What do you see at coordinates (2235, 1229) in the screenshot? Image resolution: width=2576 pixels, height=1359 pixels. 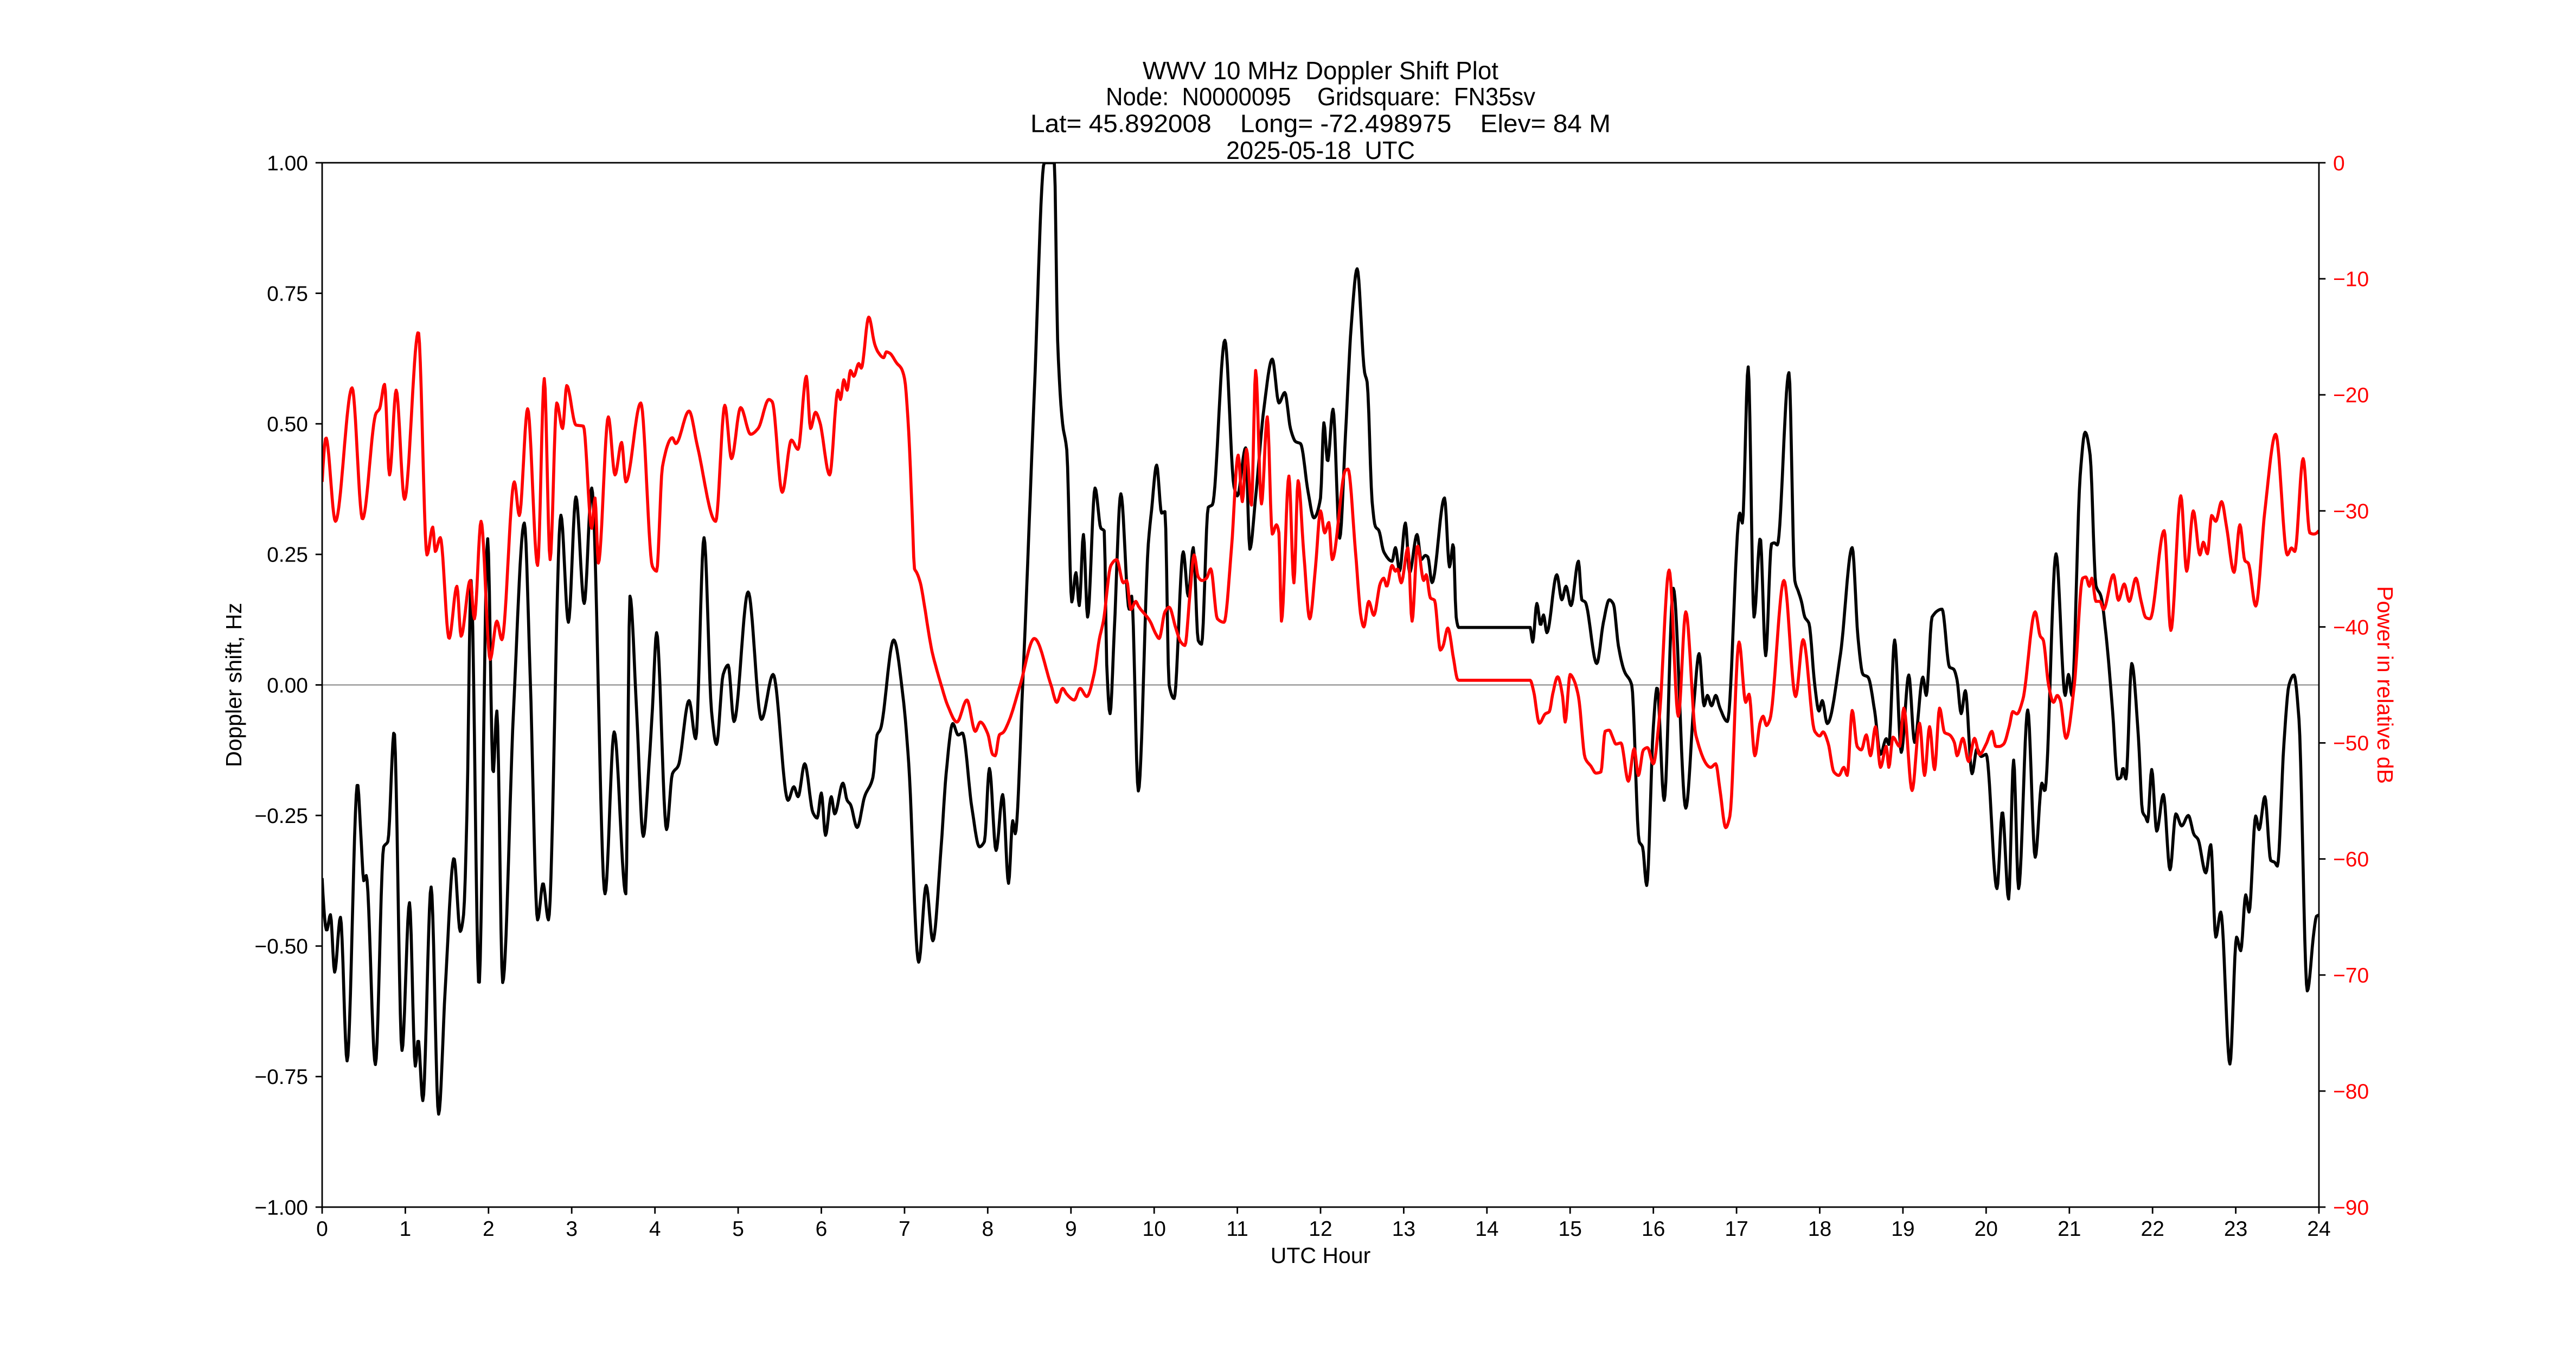 I see `svg-text: 23` at bounding box center [2235, 1229].